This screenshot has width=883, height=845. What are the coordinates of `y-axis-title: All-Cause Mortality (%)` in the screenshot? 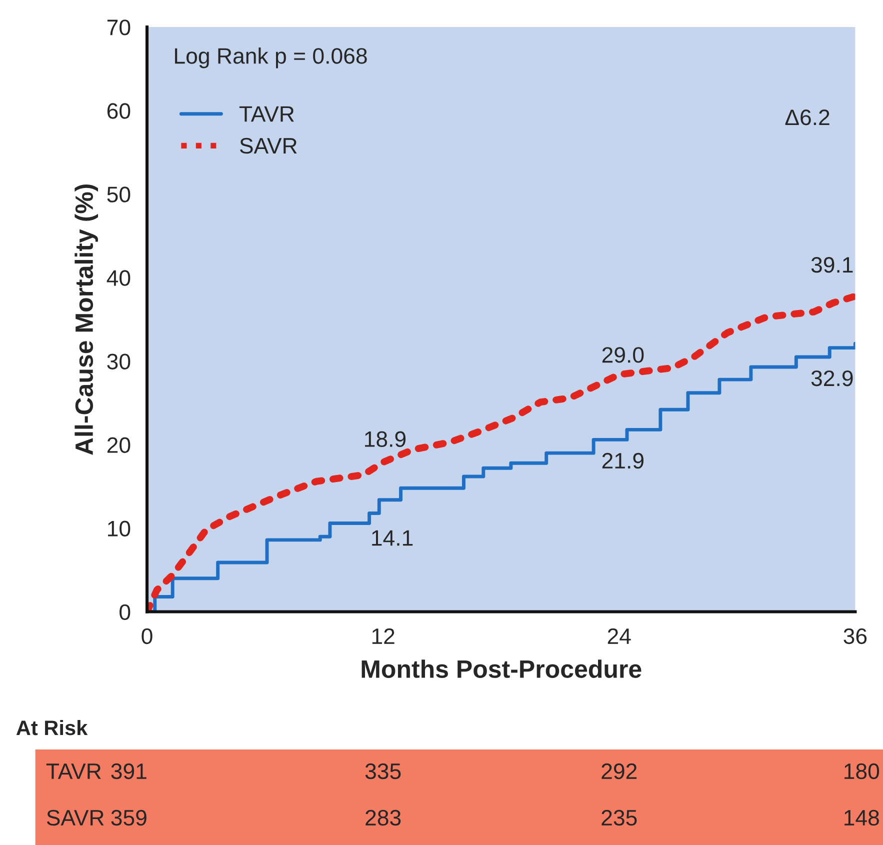 It's located at (86, 319).